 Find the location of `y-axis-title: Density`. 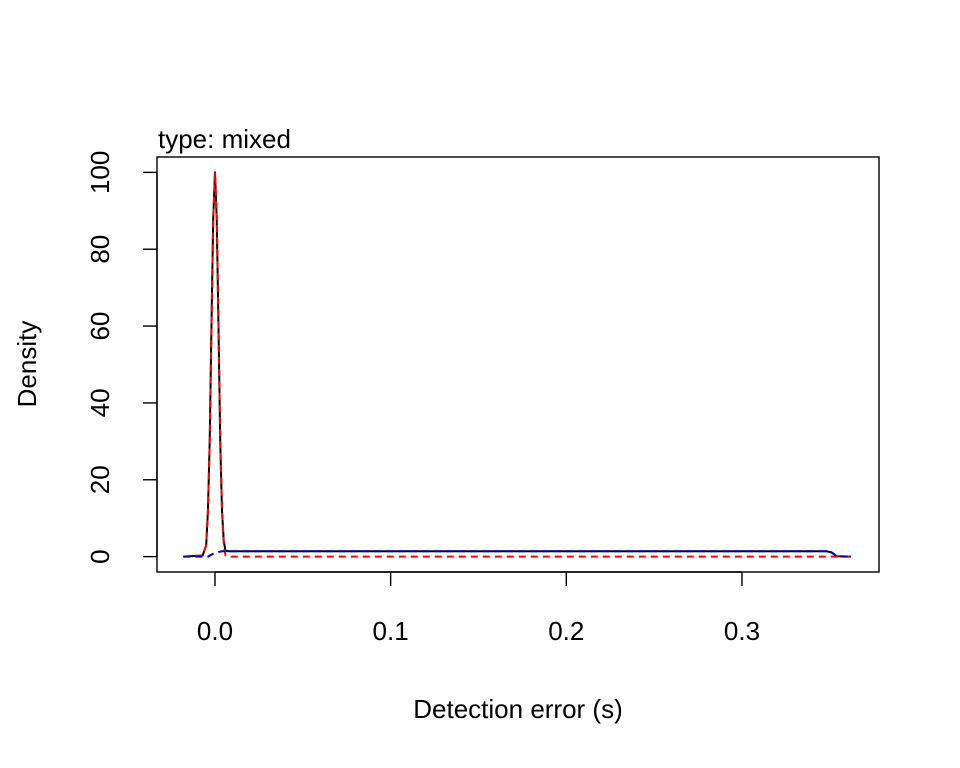

y-axis-title: Density is located at coordinates (27, 364).